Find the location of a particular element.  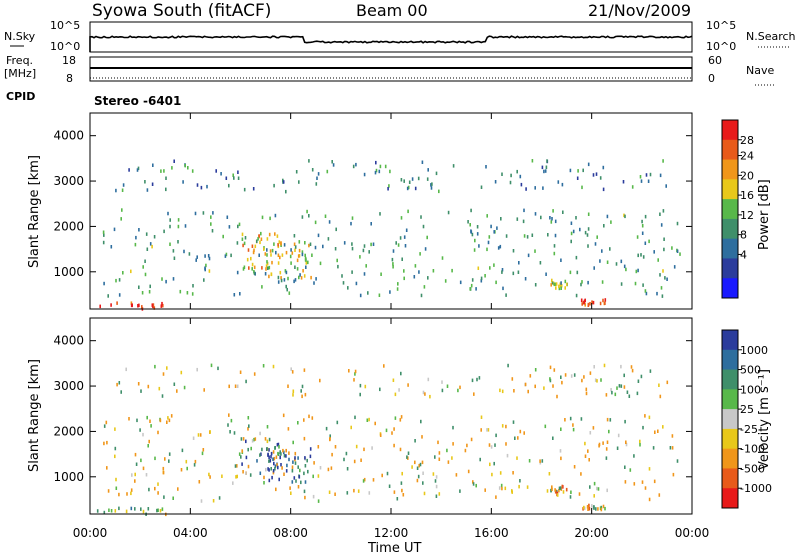

x-tick-label: 20:00 is located at coordinates (591, 533).